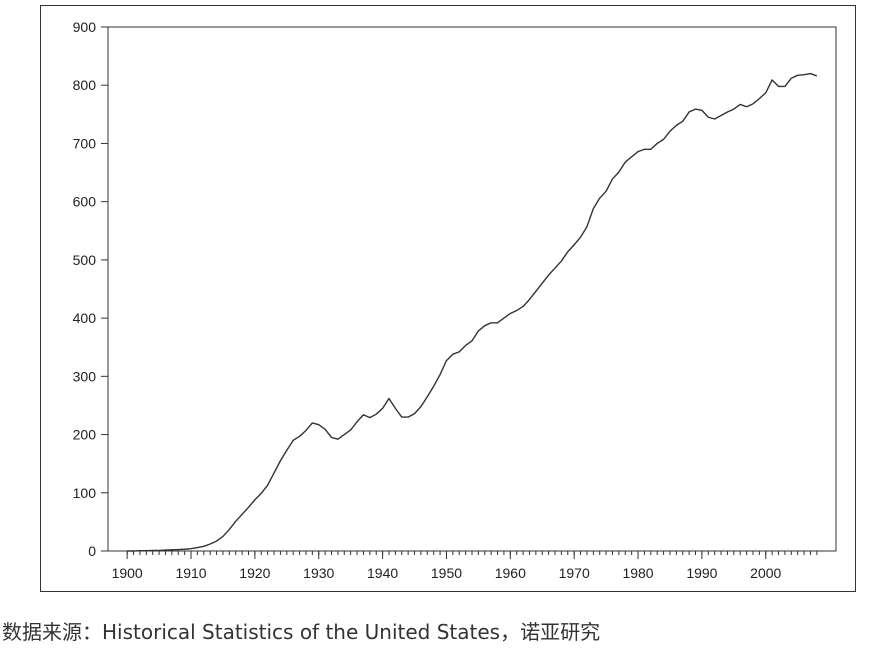 The height and width of the screenshot is (655, 882). Describe the element at coordinates (446, 573) in the screenshot. I see `x-tick-label: 1950` at that location.